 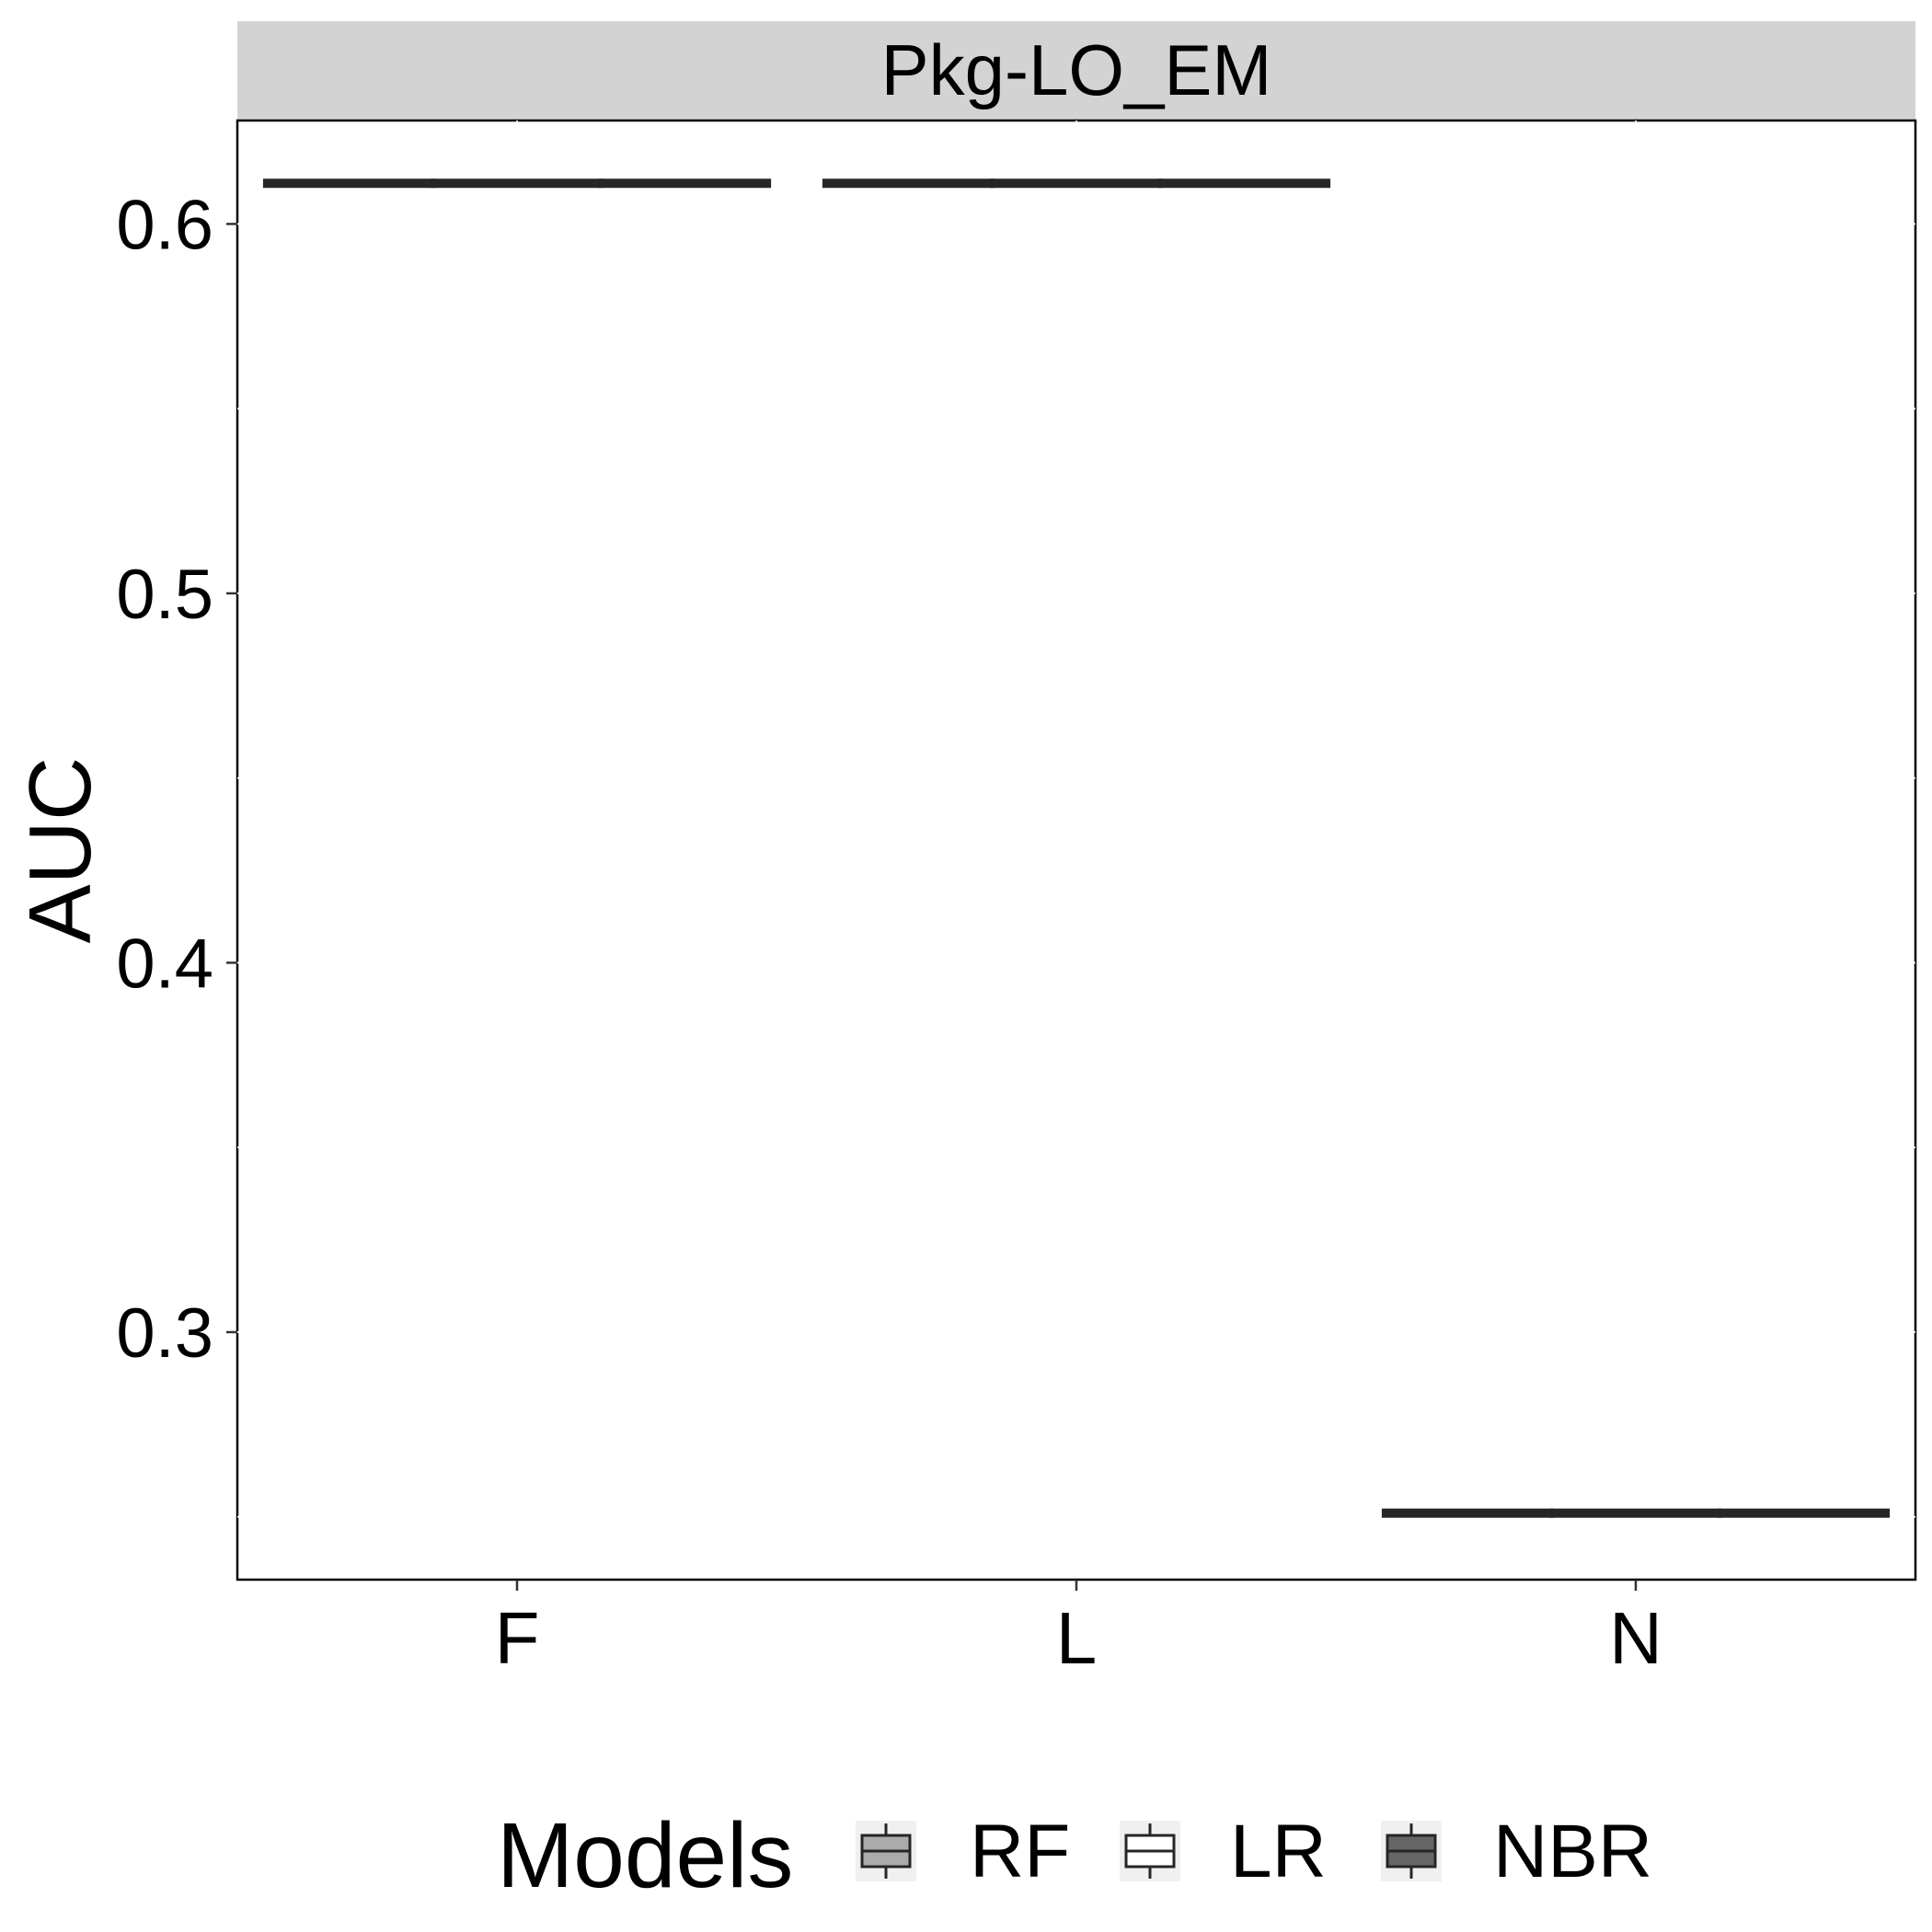 What do you see at coordinates (164, 1333) in the screenshot?
I see `y-tick-label: 0.3` at bounding box center [164, 1333].